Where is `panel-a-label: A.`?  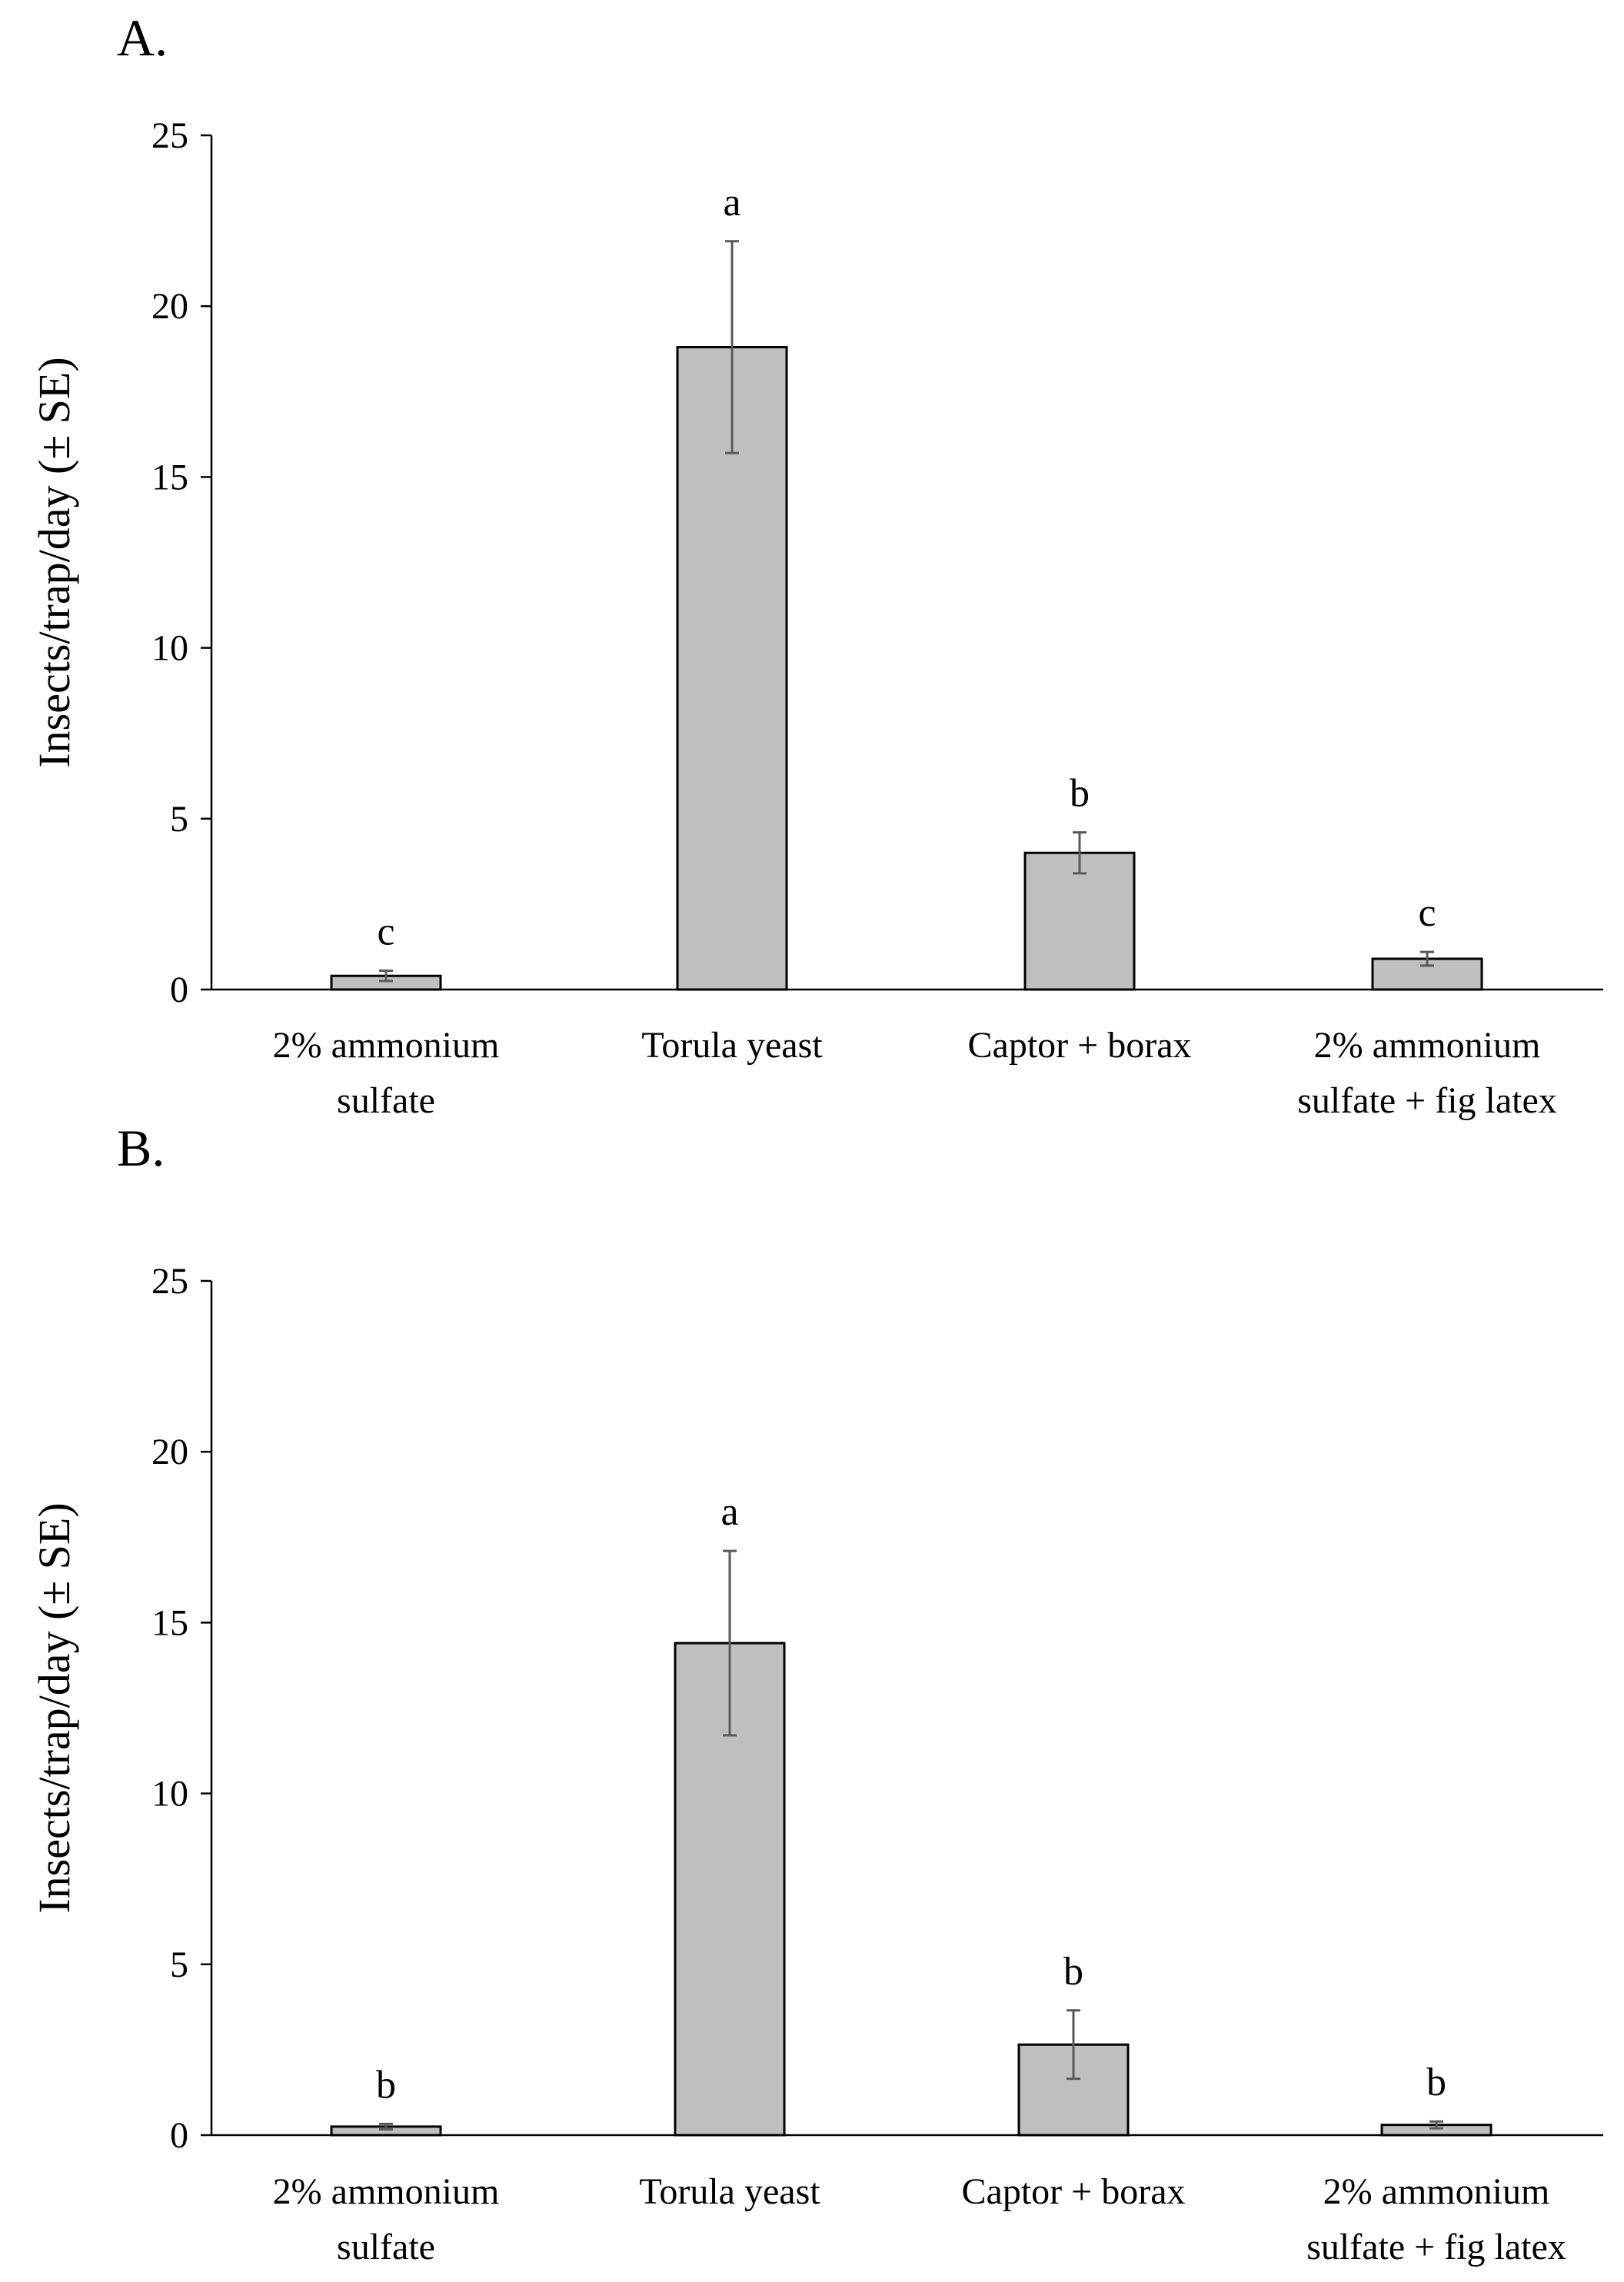 panel-a-label: A. is located at coordinates (142, 37).